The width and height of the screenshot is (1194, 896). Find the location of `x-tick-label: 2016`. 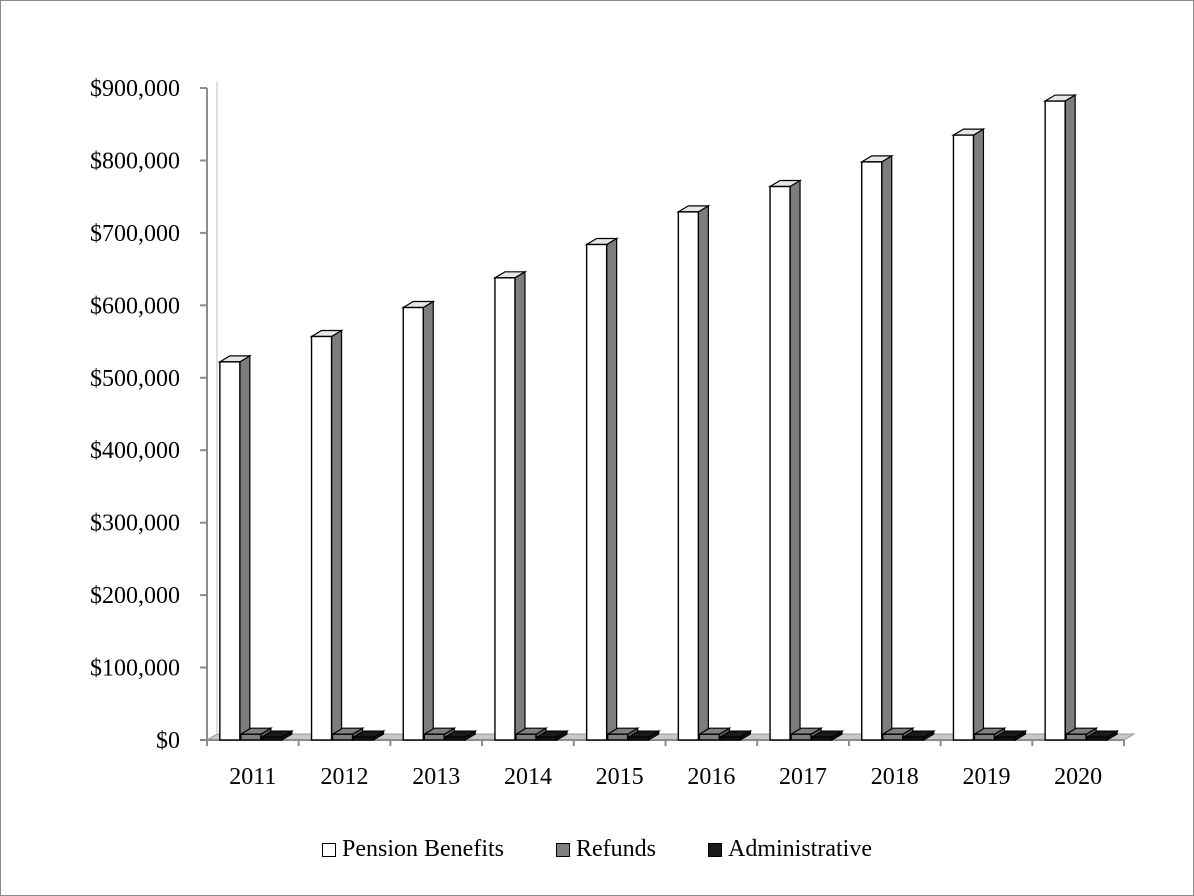

x-tick-label: 2016 is located at coordinates (711, 777).